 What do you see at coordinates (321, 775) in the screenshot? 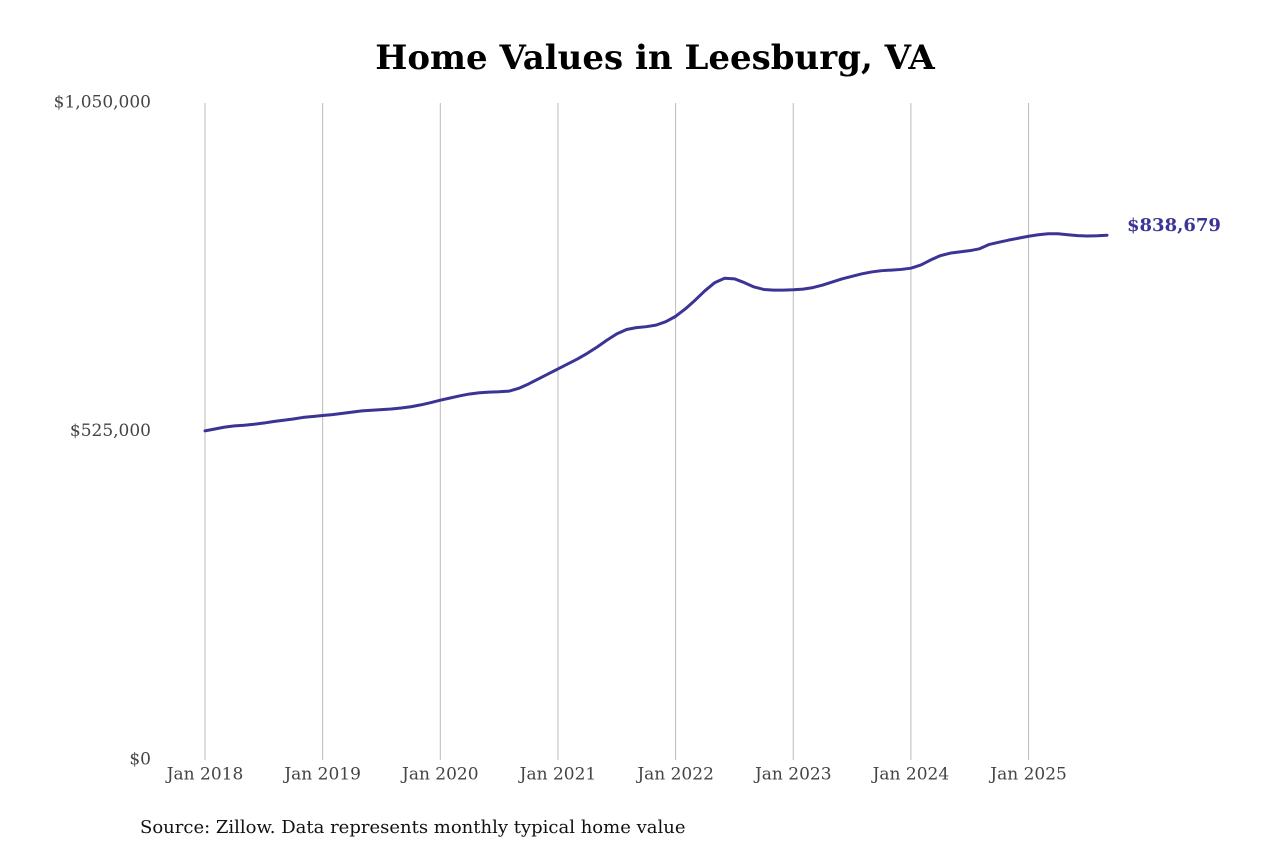
I see `x-tick-label: Jan 2019` at bounding box center [321, 775].